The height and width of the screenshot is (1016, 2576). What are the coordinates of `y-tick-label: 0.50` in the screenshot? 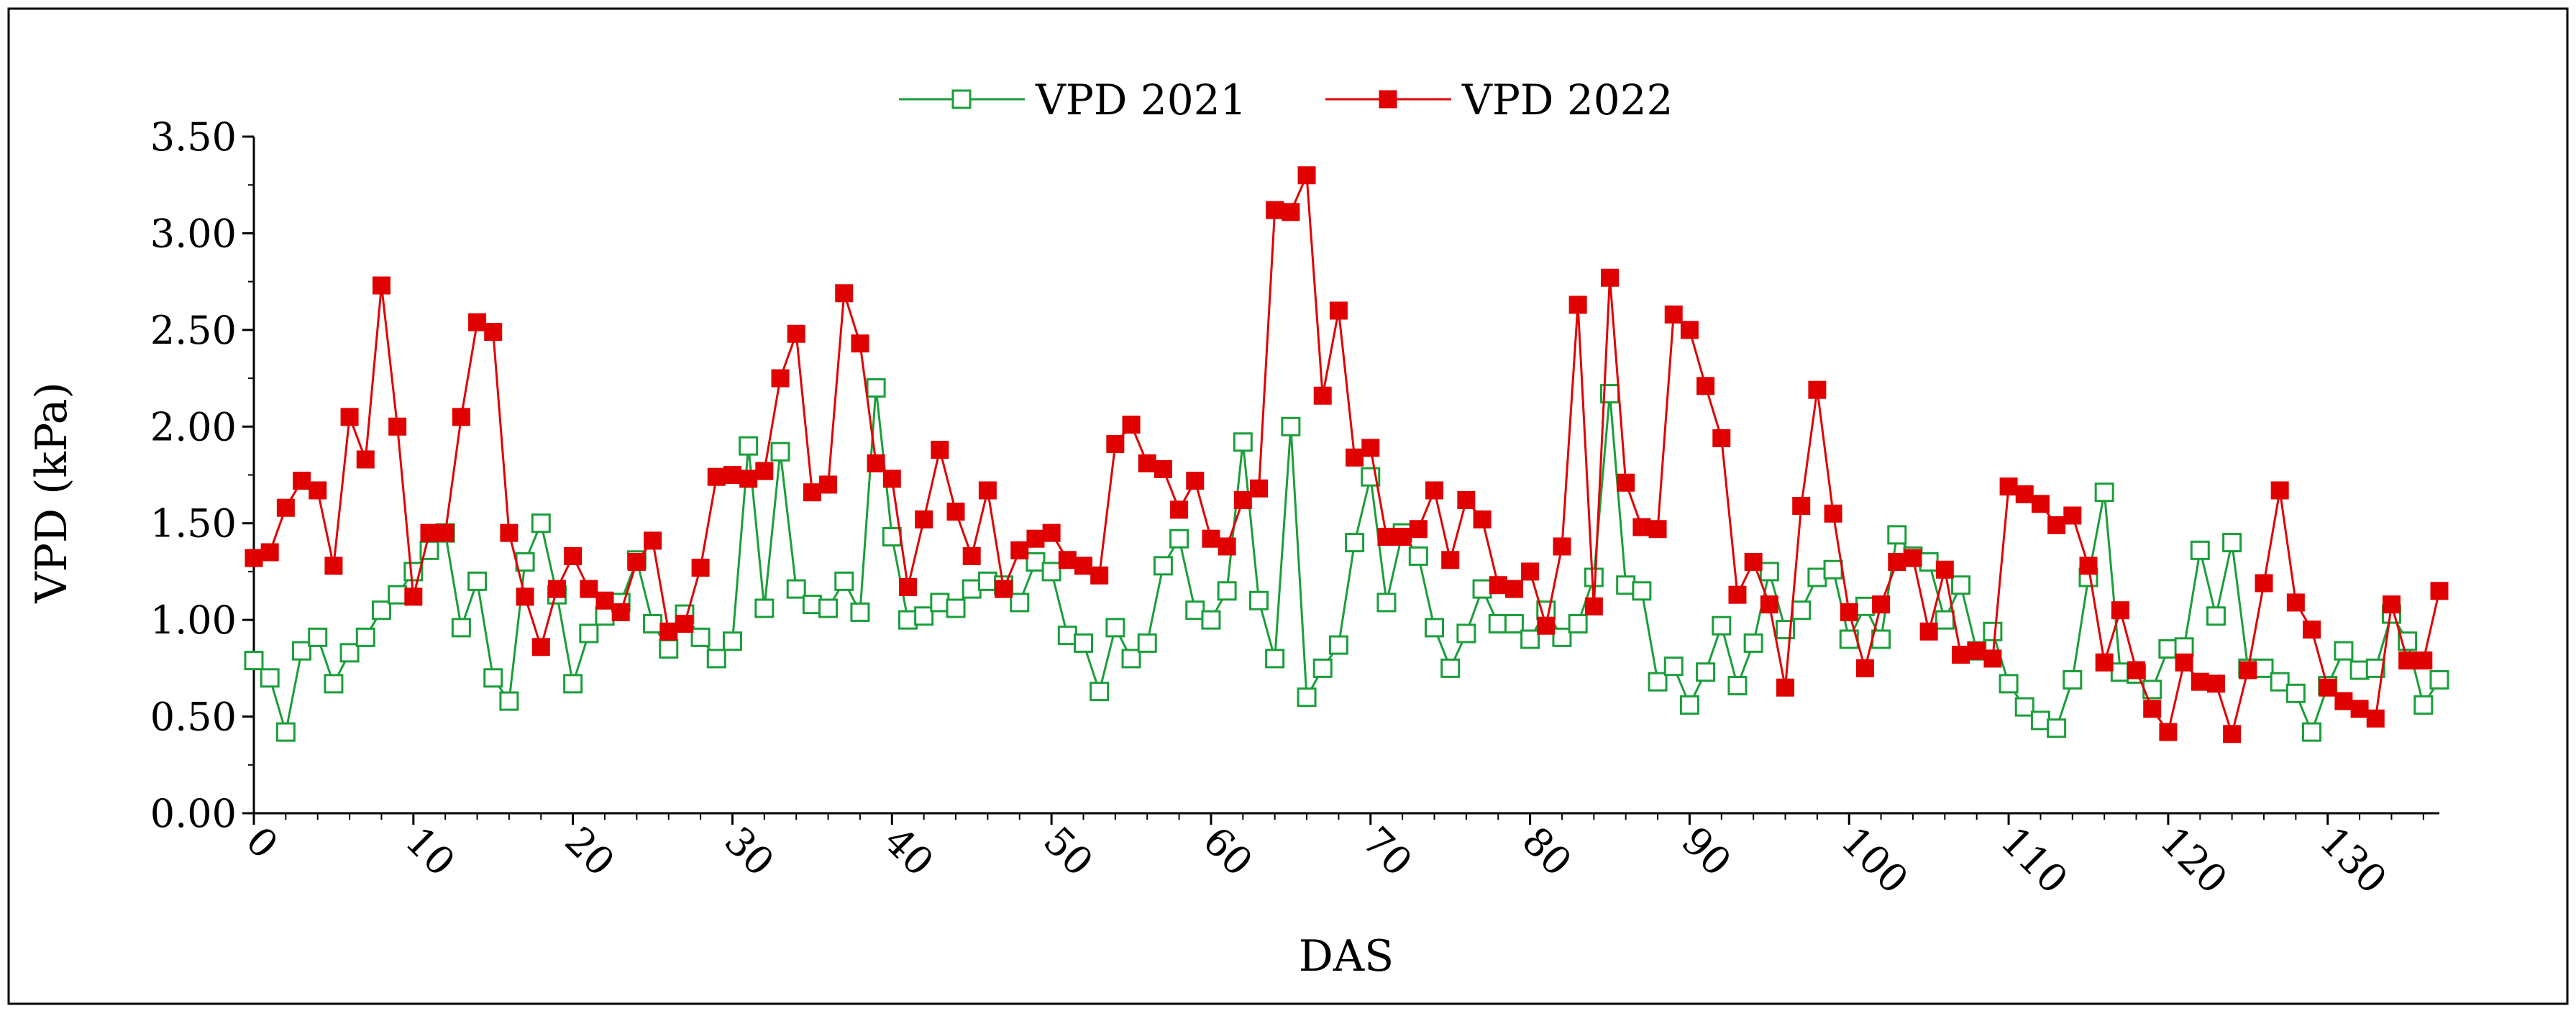 It's located at (193, 717).